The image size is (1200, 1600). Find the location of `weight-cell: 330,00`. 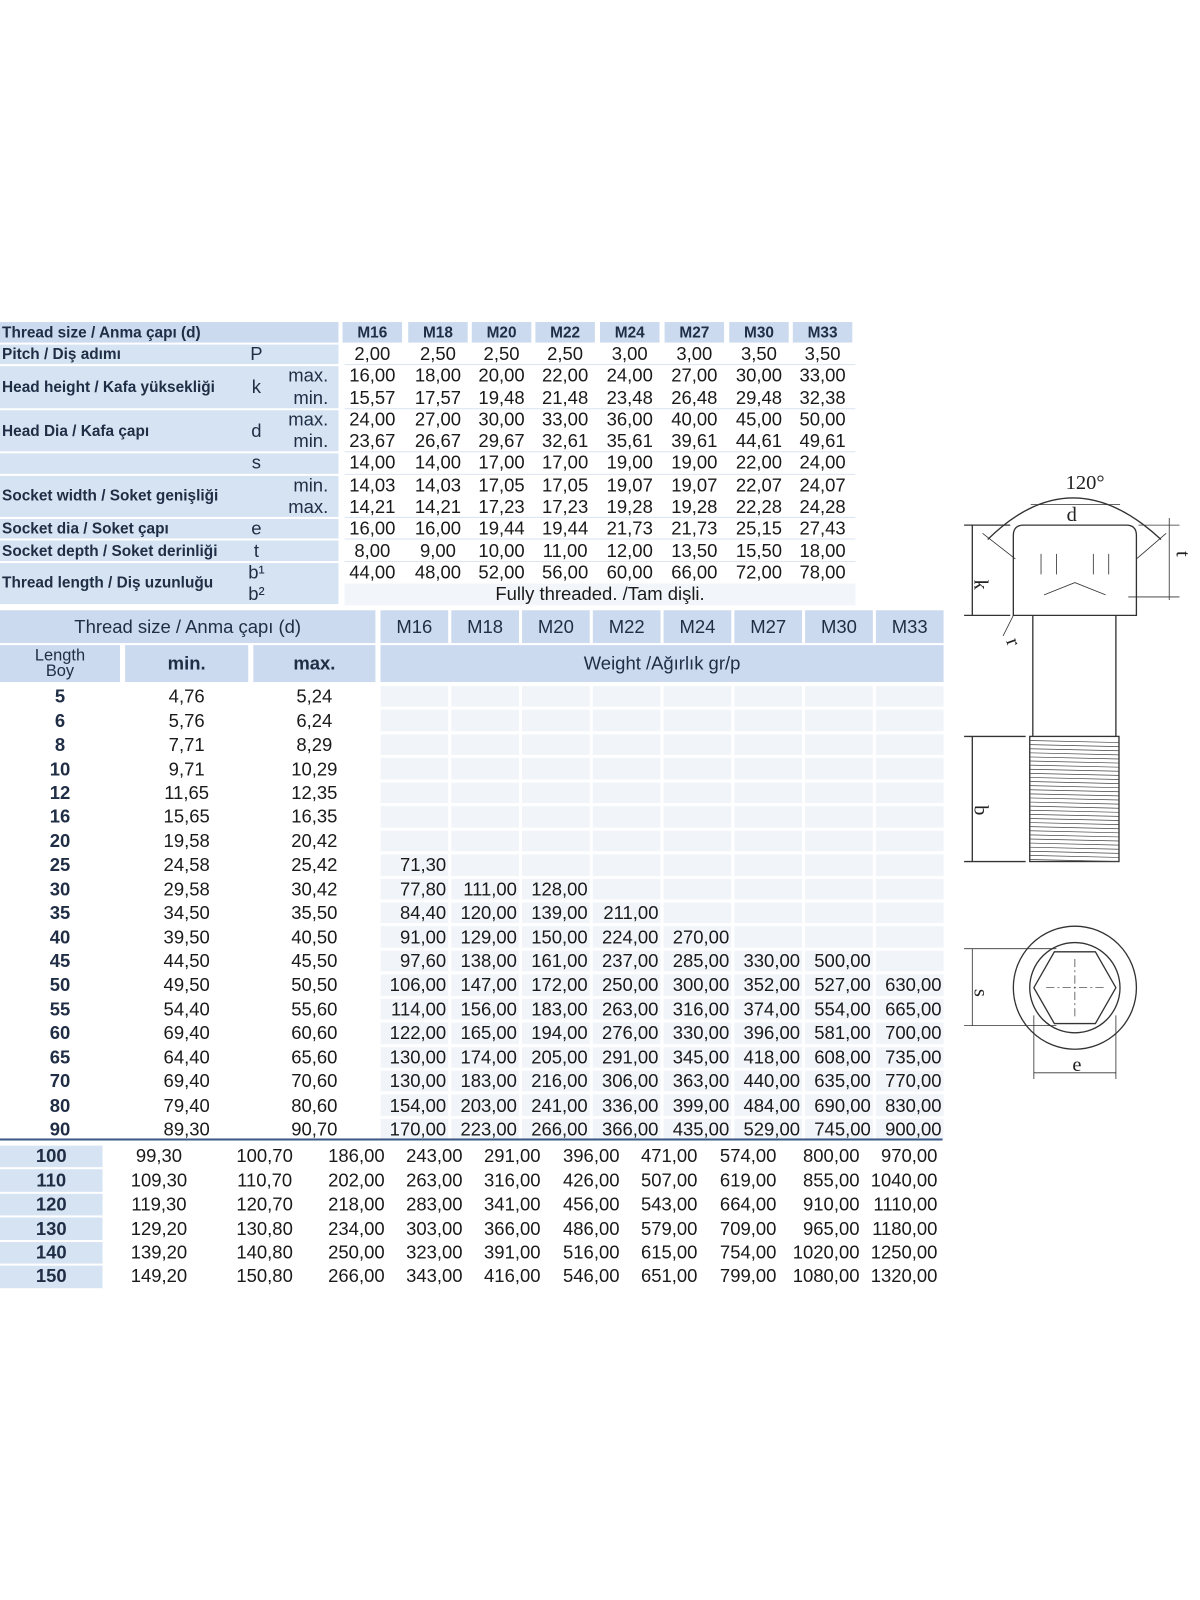

weight-cell: 330,00 is located at coordinates (701, 1033).